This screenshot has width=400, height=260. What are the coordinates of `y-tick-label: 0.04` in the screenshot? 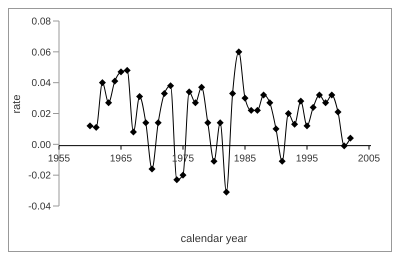 It's located at (42, 84).